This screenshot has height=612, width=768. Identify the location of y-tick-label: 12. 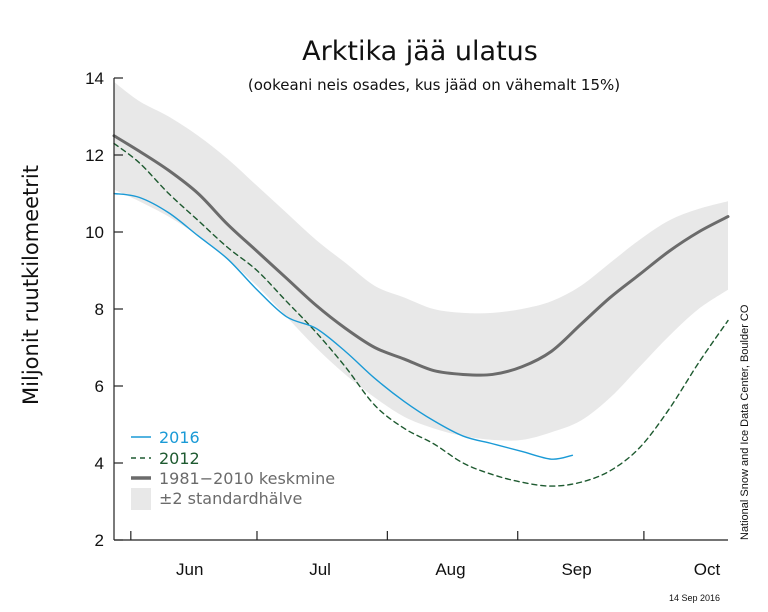
(94, 155).